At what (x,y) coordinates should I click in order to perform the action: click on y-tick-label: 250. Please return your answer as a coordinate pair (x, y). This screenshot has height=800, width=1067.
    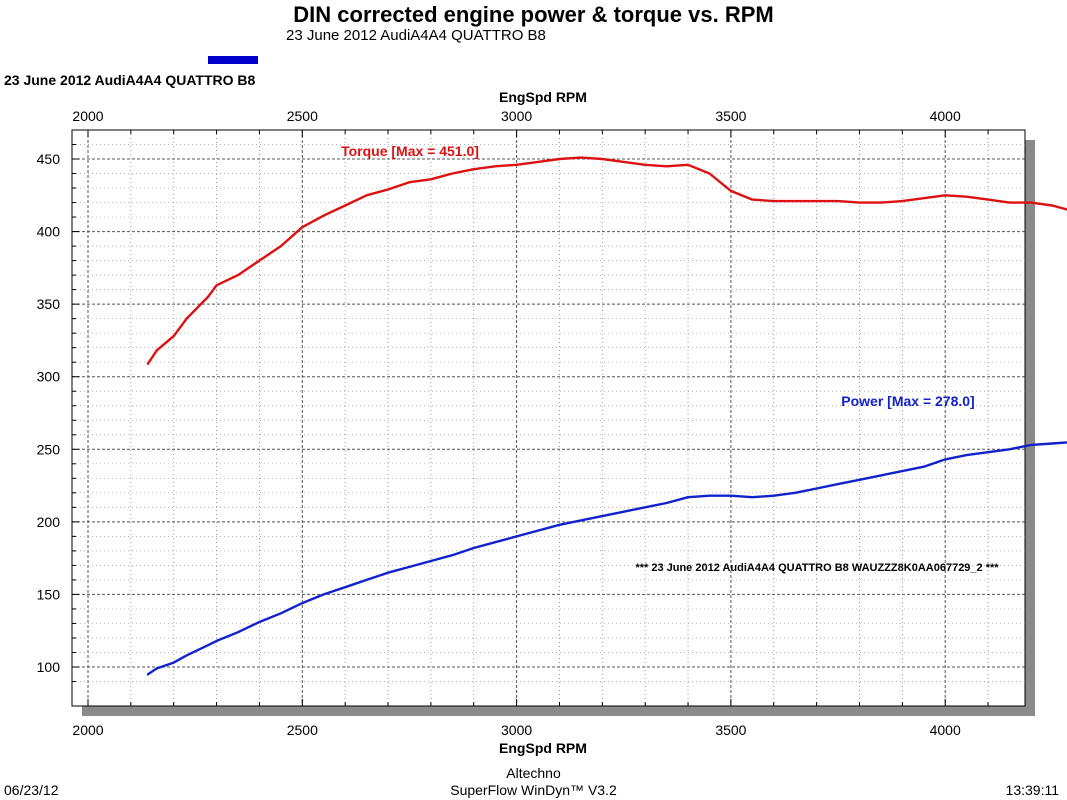
    Looking at the image, I should click on (49, 449).